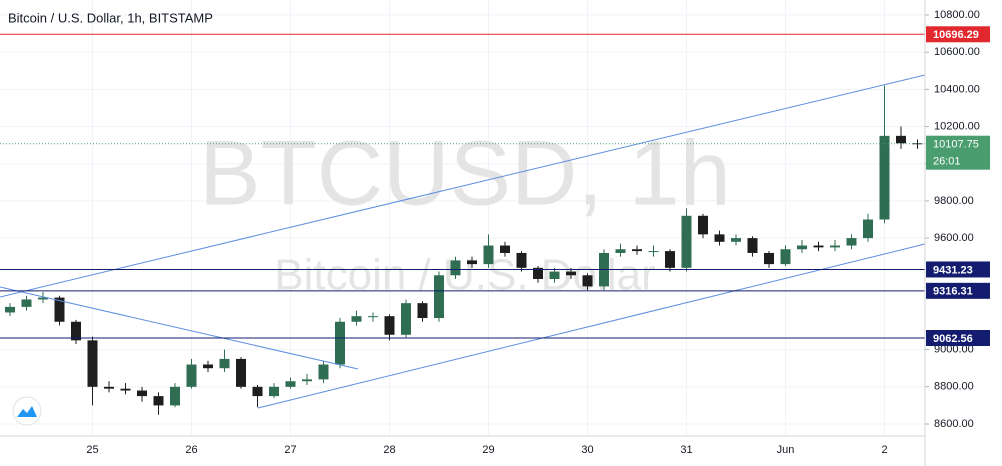  I want to click on x-tick-label: 31, so click(686, 450).